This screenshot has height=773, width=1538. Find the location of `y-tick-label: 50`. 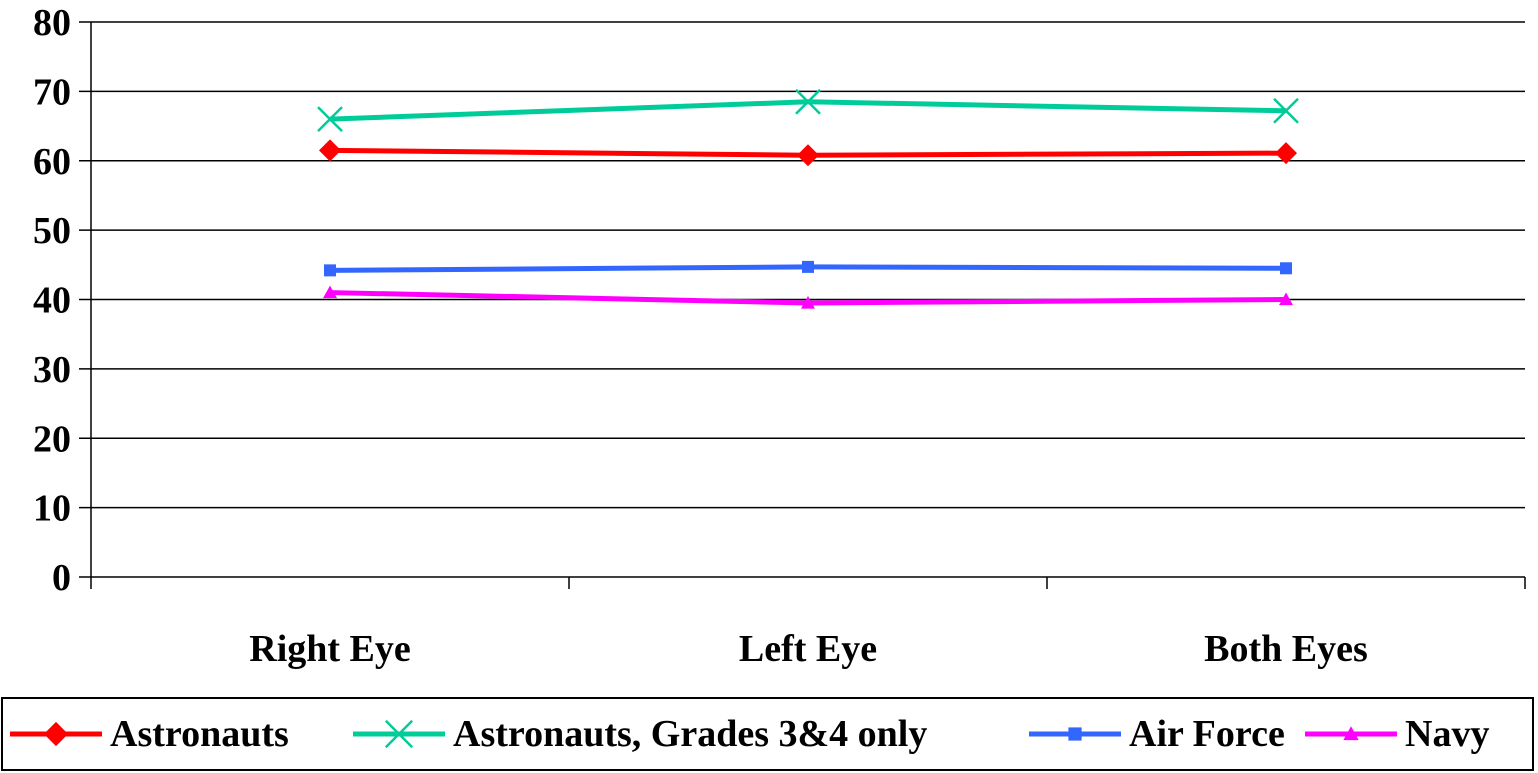

y-tick-label: 50 is located at coordinates (52, 231).